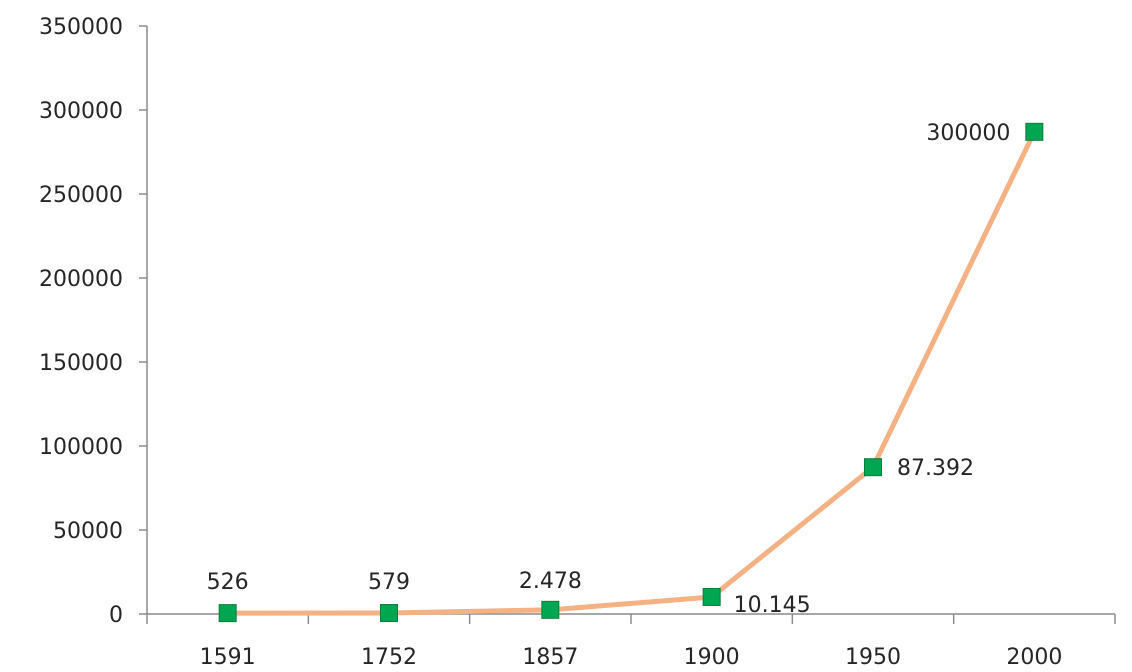 The height and width of the screenshot is (672, 1132). Describe the element at coordinates (772, 605) in the screenshot. I see `data-label: 10.145` at that location.